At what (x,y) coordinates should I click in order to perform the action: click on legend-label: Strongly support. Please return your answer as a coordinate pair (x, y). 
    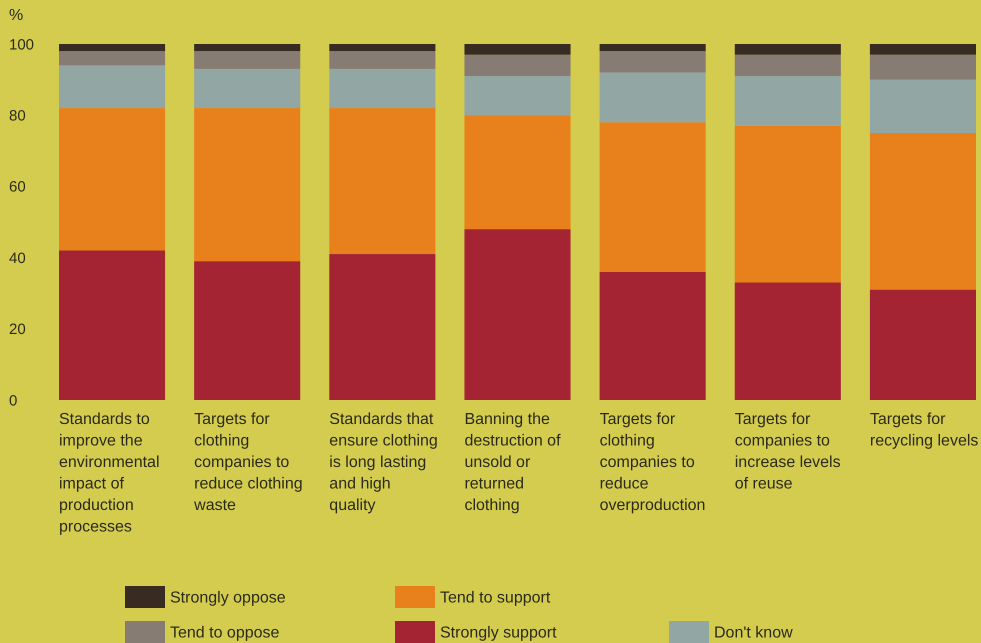
    Looking at the image, I should click on (499, 633).